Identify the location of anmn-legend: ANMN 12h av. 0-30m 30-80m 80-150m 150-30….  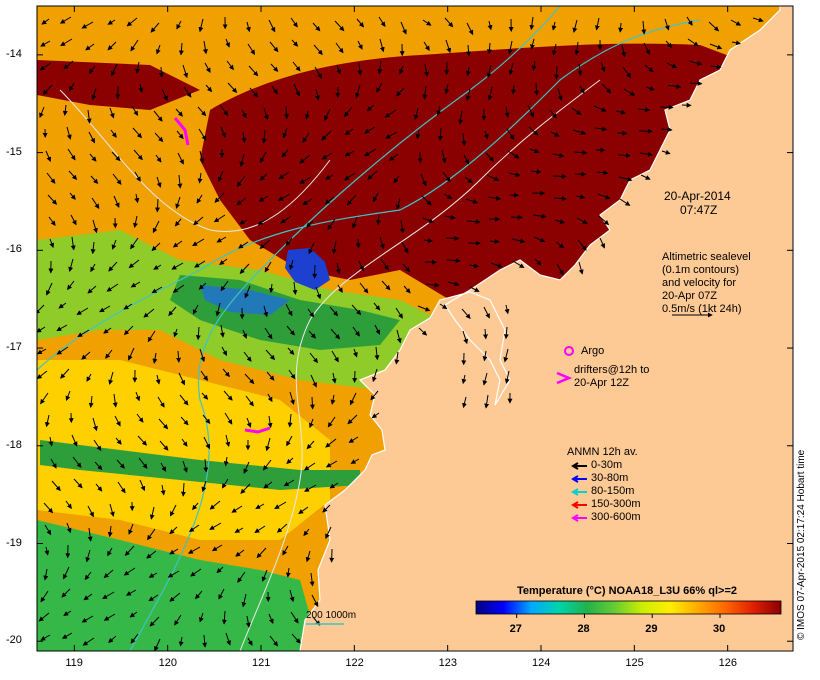
(604, 485).